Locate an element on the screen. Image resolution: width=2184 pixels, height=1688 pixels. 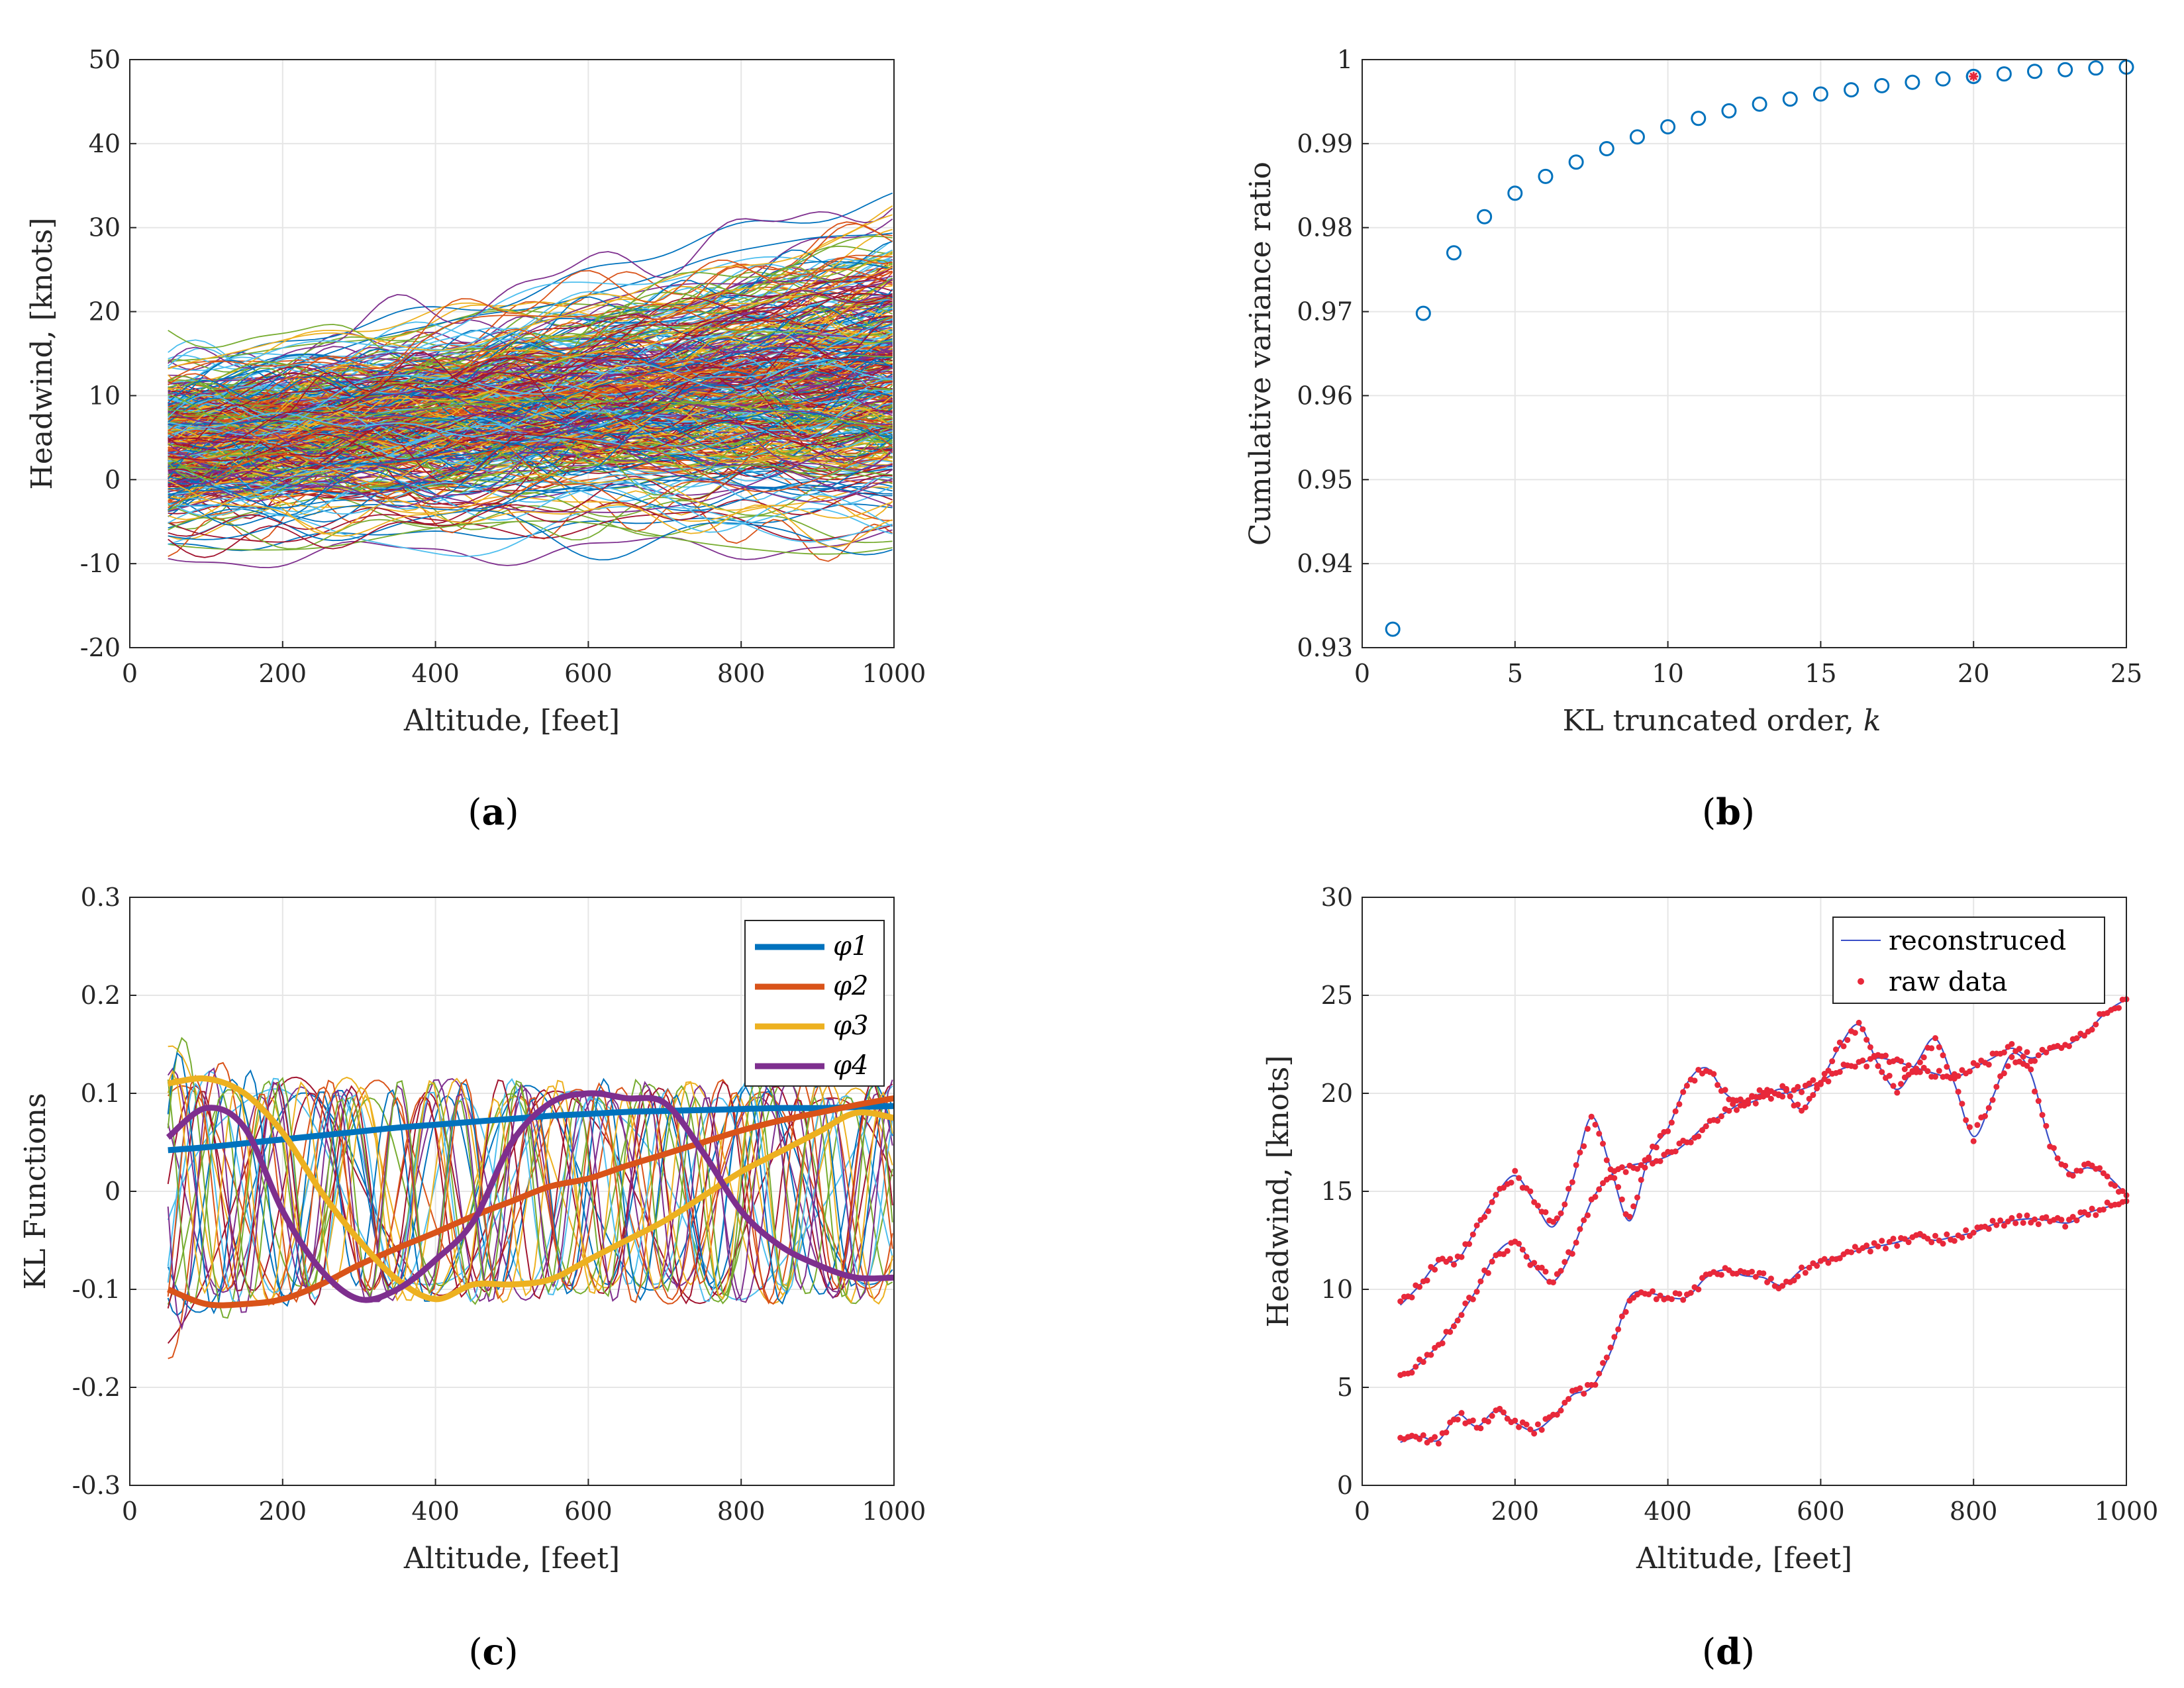
panel-b-ytick-label: 0.95 is located at coordinates (1325, 479).